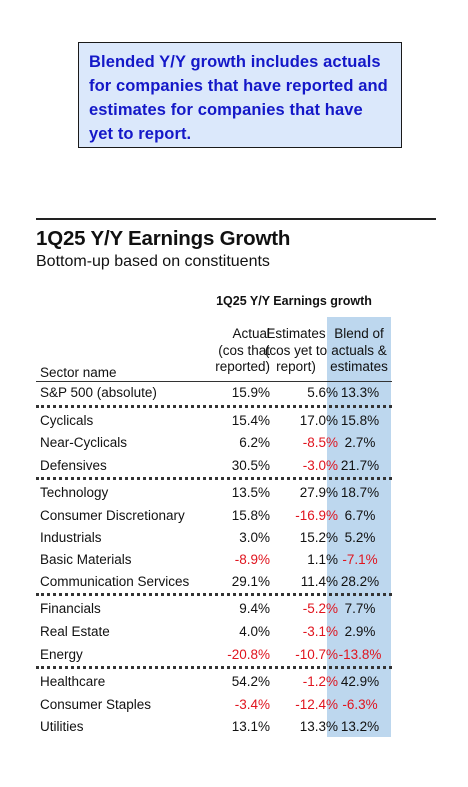 This screenshot has height=787, width=468. I want to click on actual-cell: 4.0%, so click(254, 631).